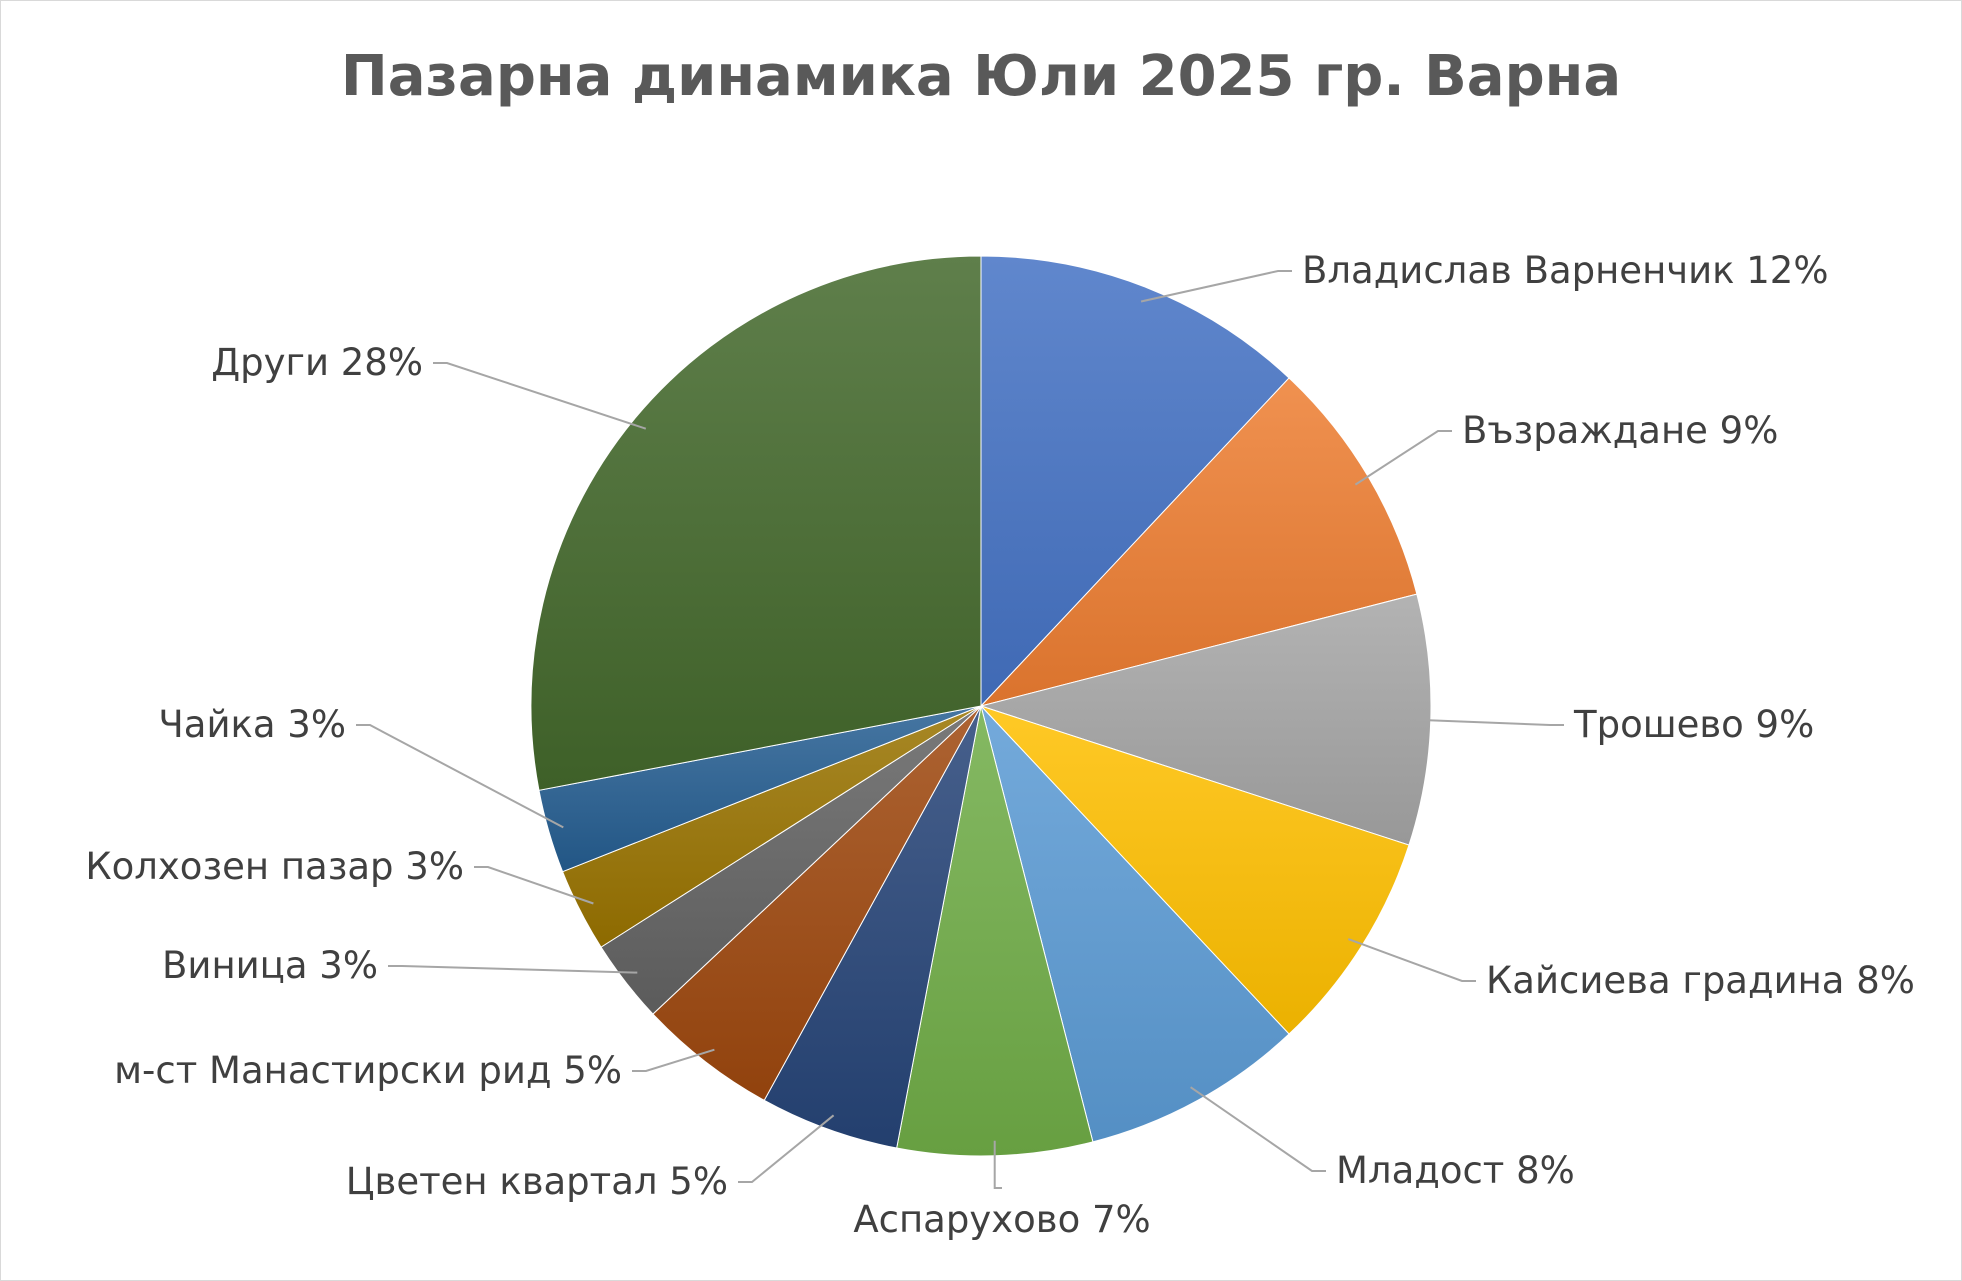 The width and height of the screenshot is (1962, 1281). Describe the element at coordinates (252, 724) in the screenshot. I see `data-label: Чайка 3%` at that location.